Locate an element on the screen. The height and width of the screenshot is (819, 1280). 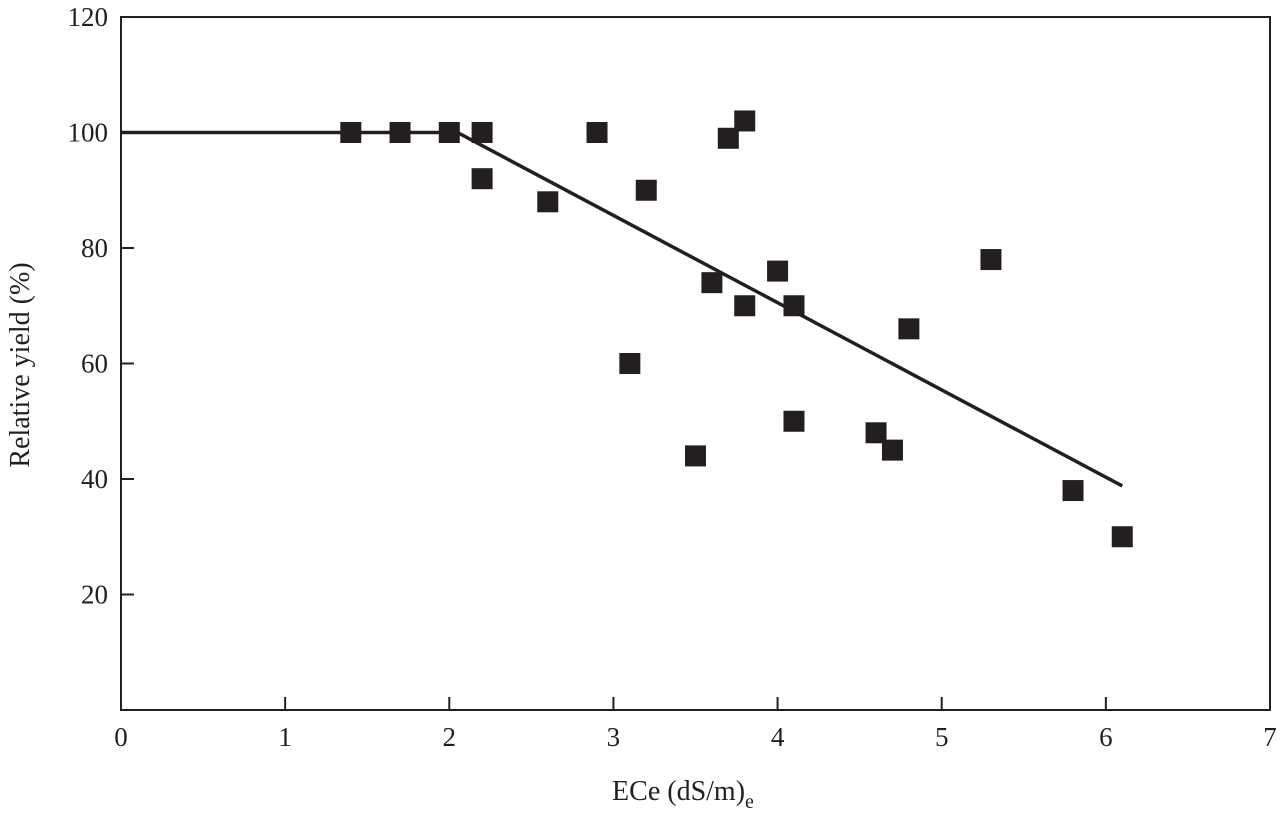
x-axis-ticks: 0 1 2 3 4 5 6 7 is located at coordinates (695, 724).